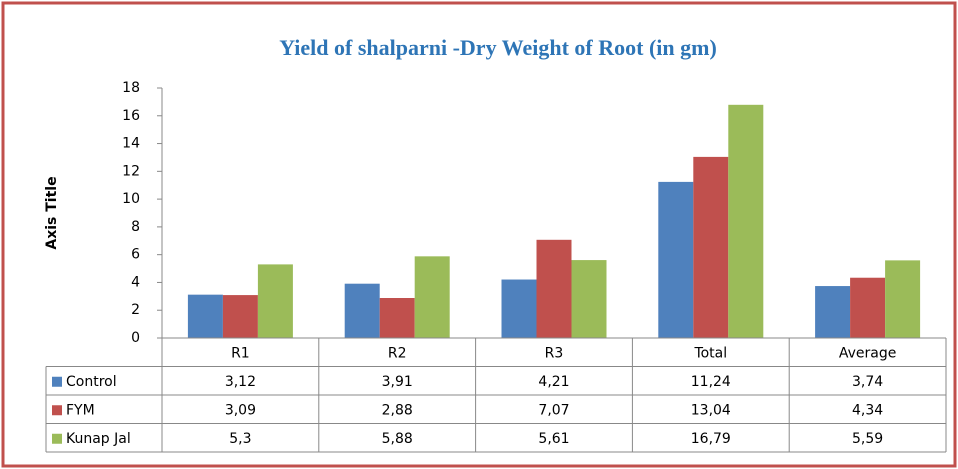 The width and height of the screenshot is (958, 469). I want to click on table-value: 2,88, so click(397, 410).